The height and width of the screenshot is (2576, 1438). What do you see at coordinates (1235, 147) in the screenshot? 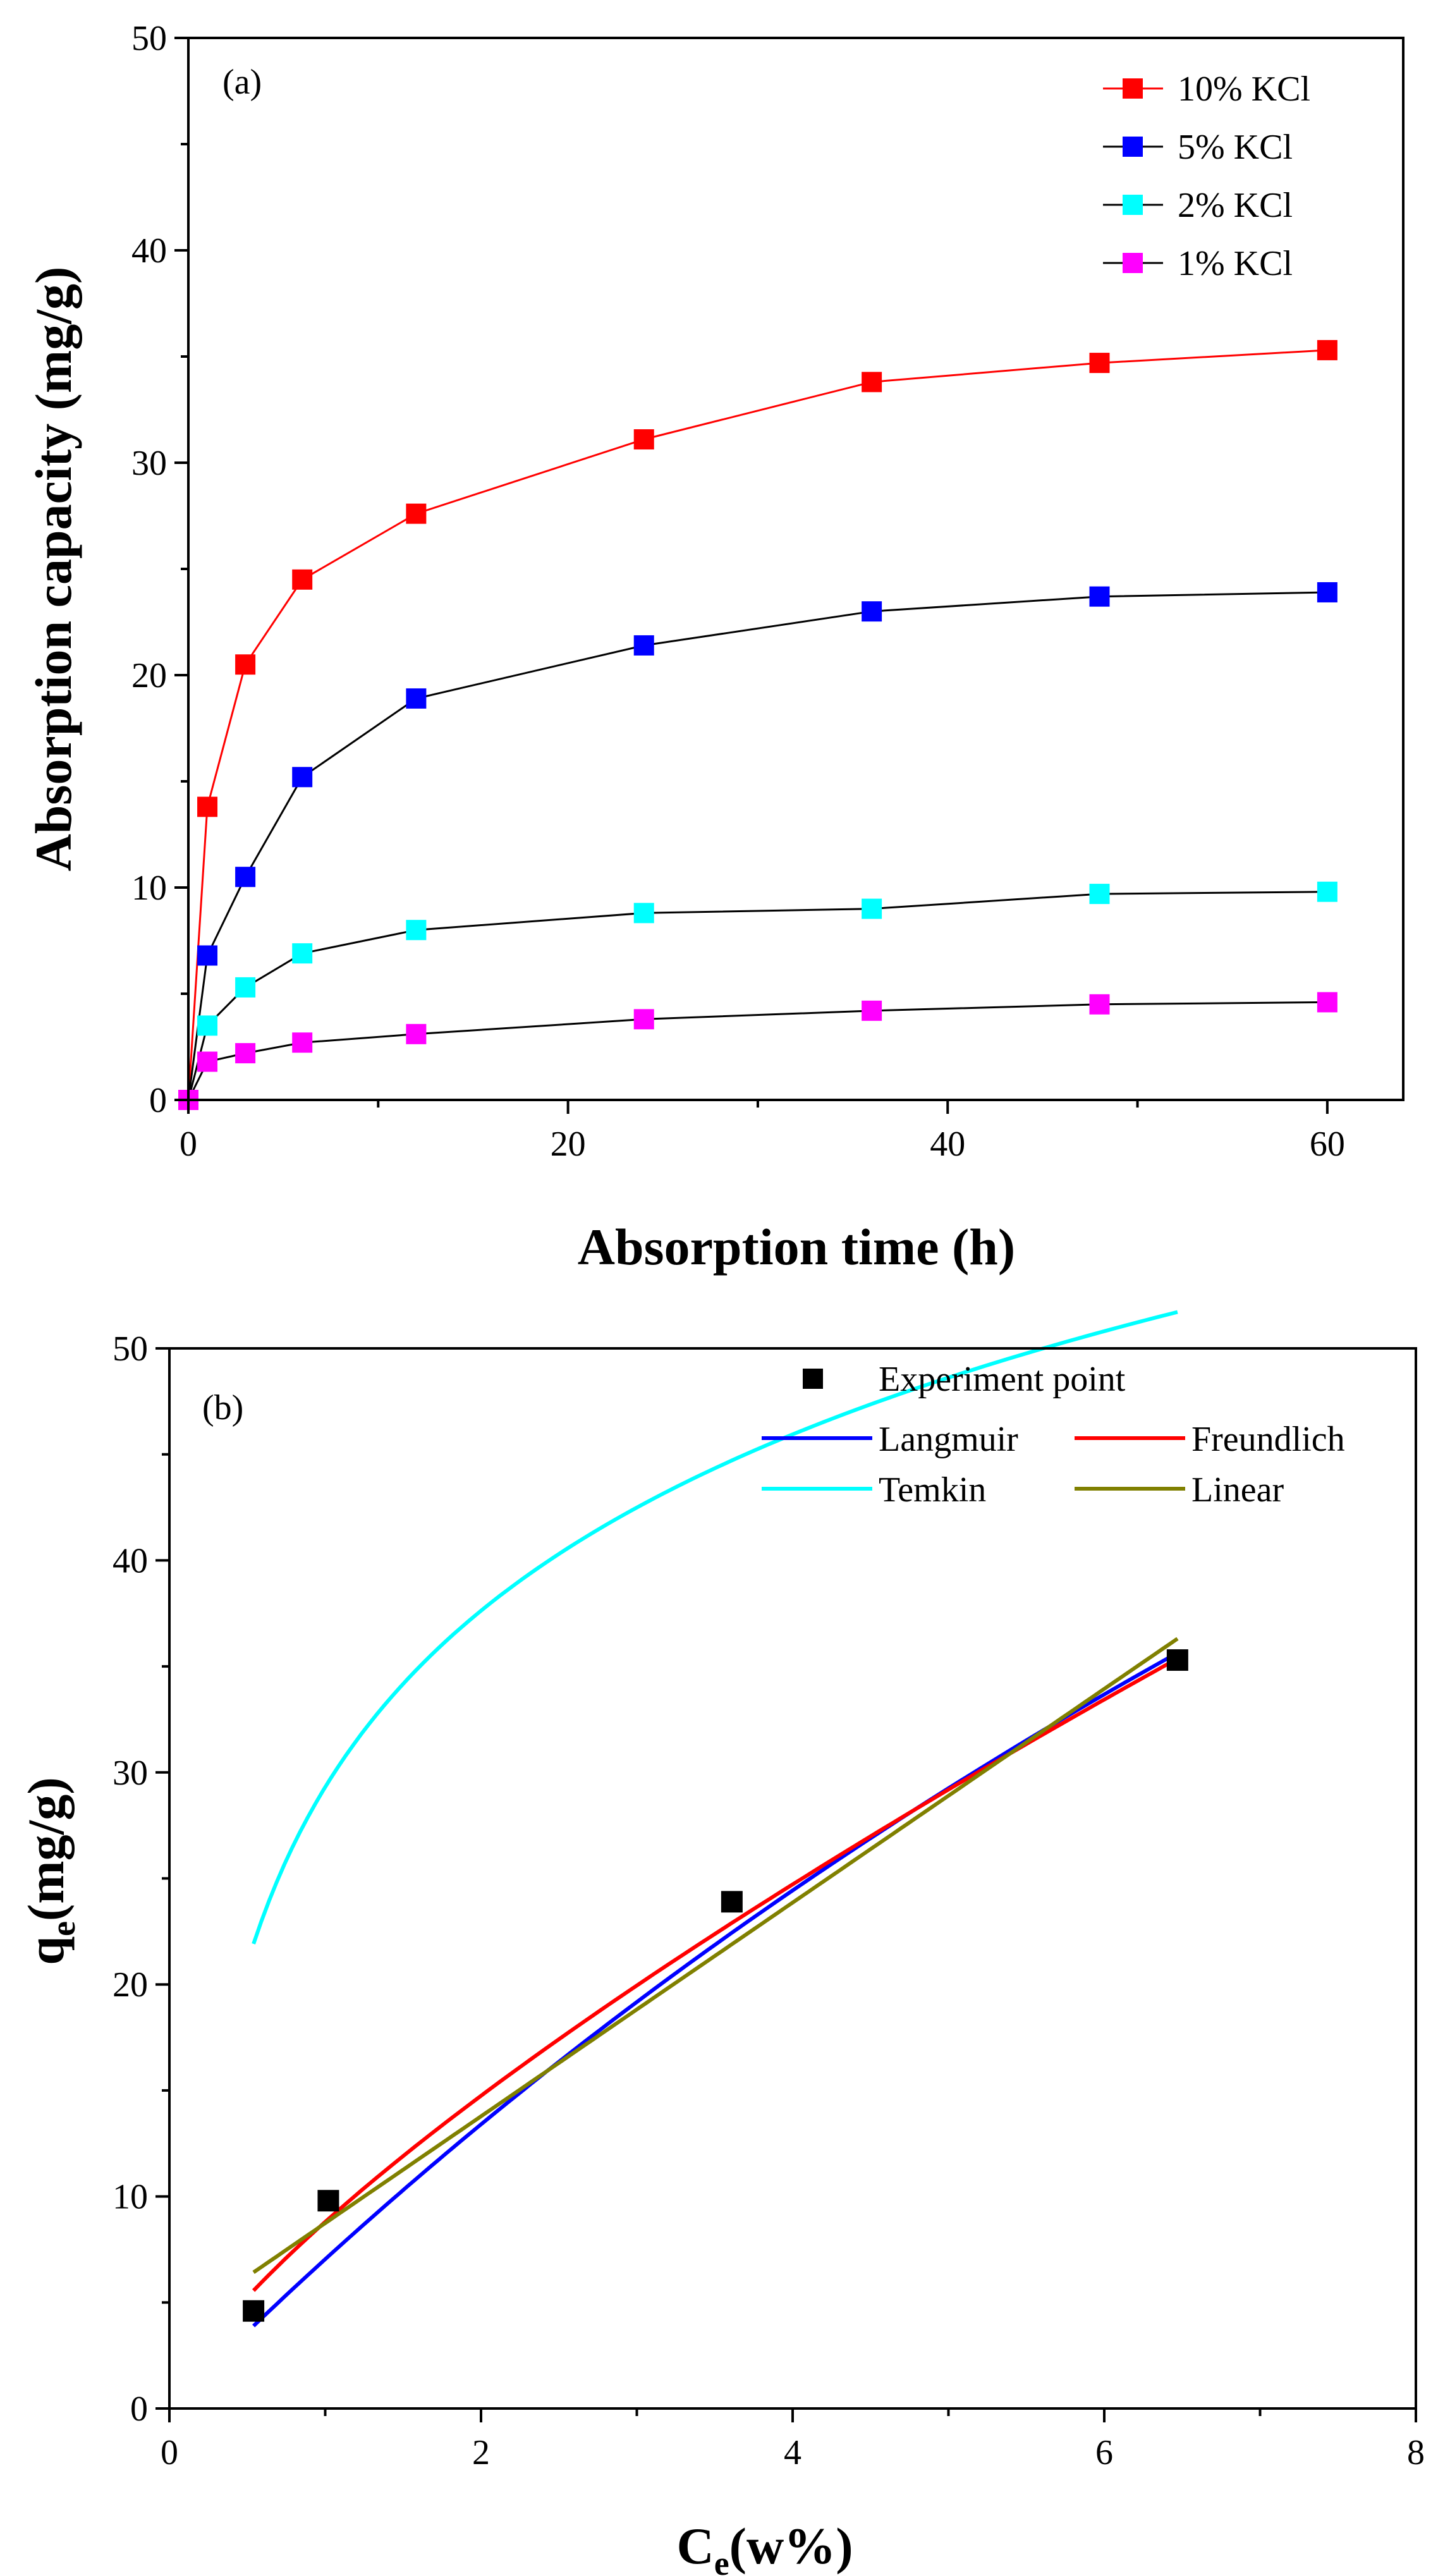
I see `legend-label: 5% KCl` at bounding box center [1235, 147].